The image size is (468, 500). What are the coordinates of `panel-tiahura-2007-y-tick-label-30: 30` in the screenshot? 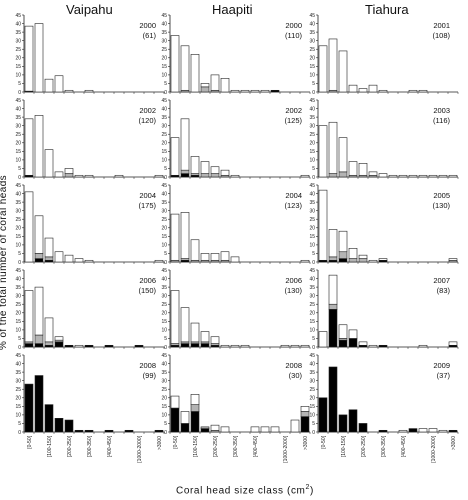 It's located at (312, 296).